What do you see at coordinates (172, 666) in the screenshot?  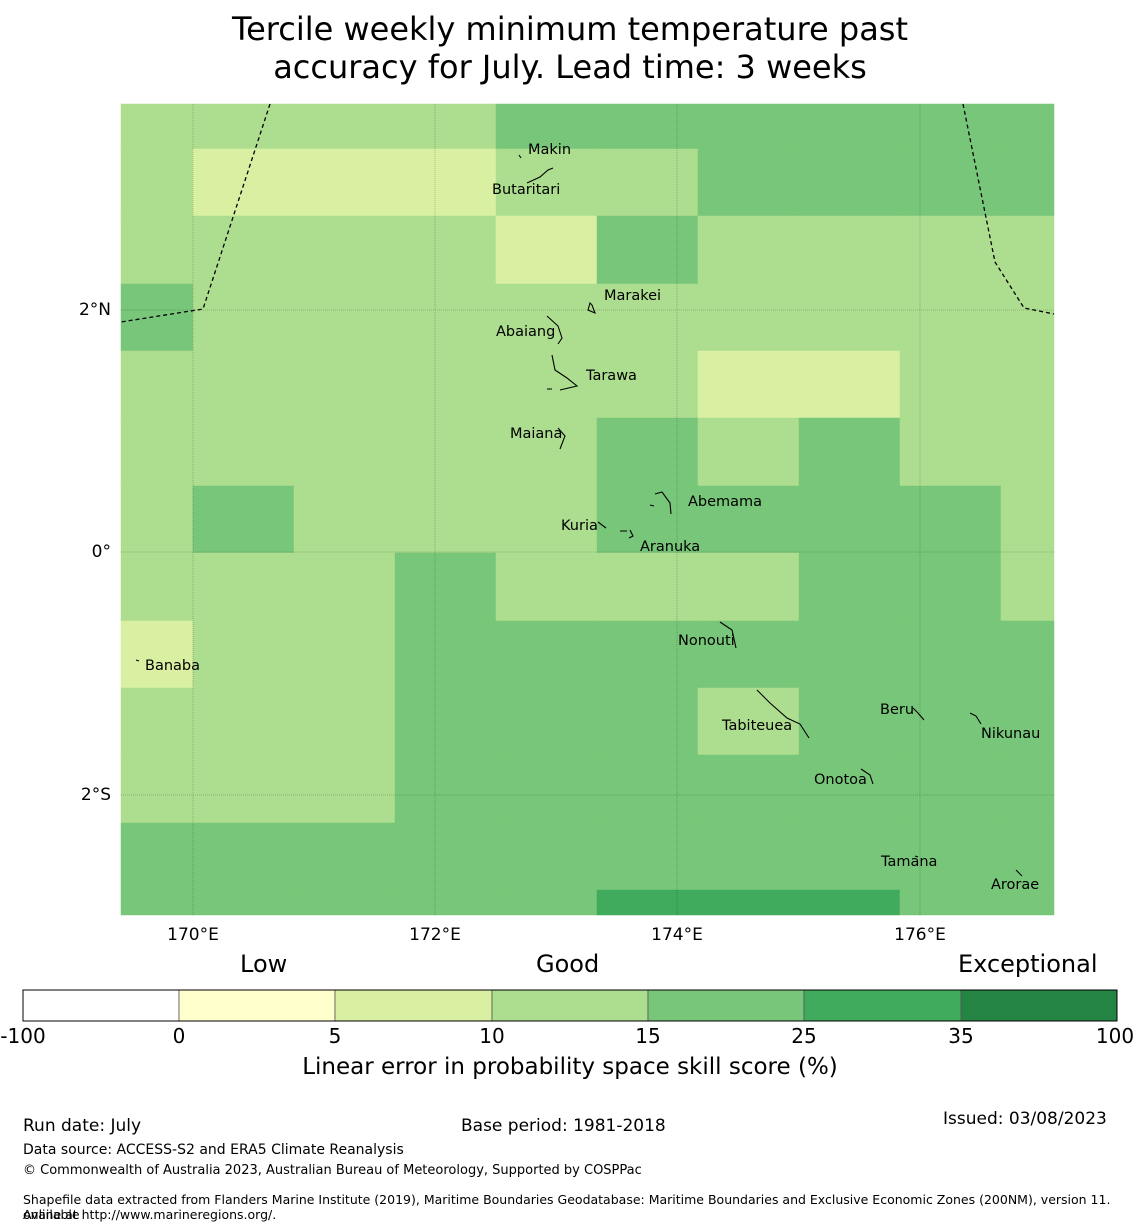 I see `island-label: Banaba` at bounding box center [172, 666].